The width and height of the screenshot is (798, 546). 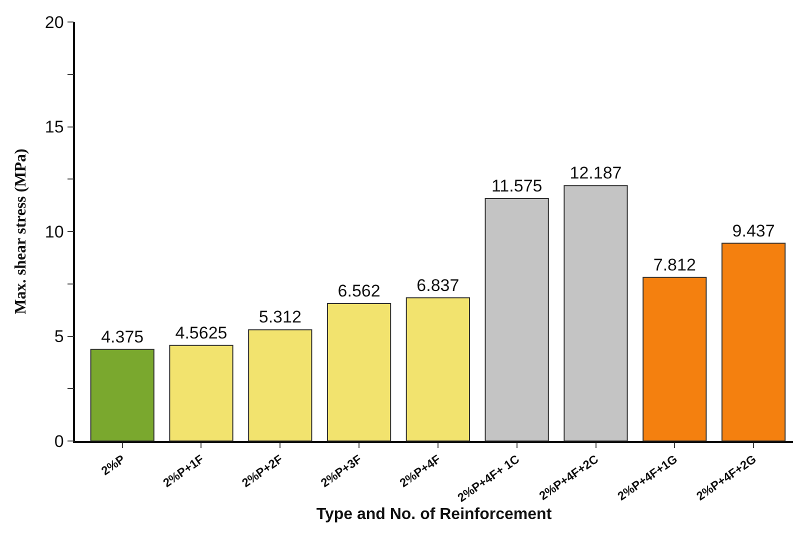 What do you see at coordinates (21, 231) in the screenshot?
I see `y-axis-title: Max. shear stress (MPa)` at bounding box center [21, 231].